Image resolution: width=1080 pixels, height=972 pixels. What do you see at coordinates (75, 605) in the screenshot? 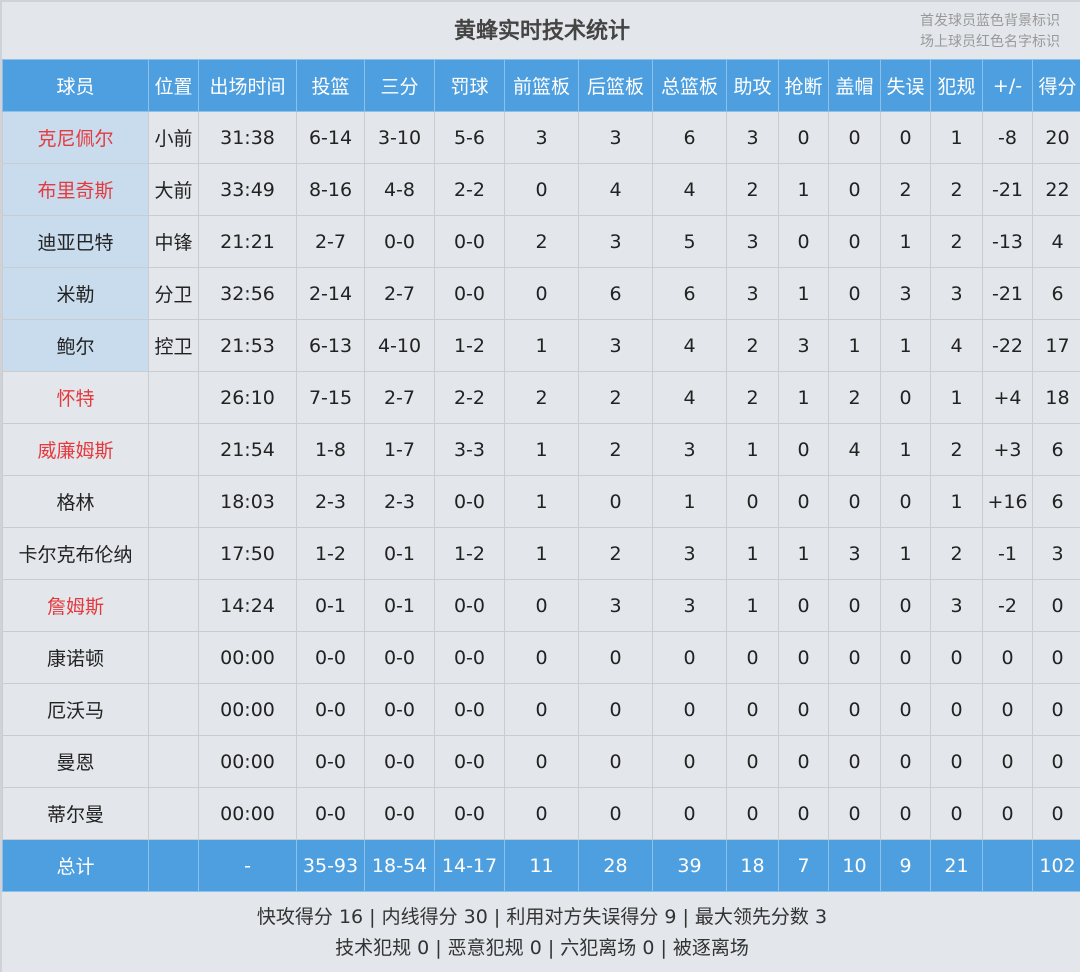
I see `player-name: 詹姆斯` at bounding box center [75, 605].